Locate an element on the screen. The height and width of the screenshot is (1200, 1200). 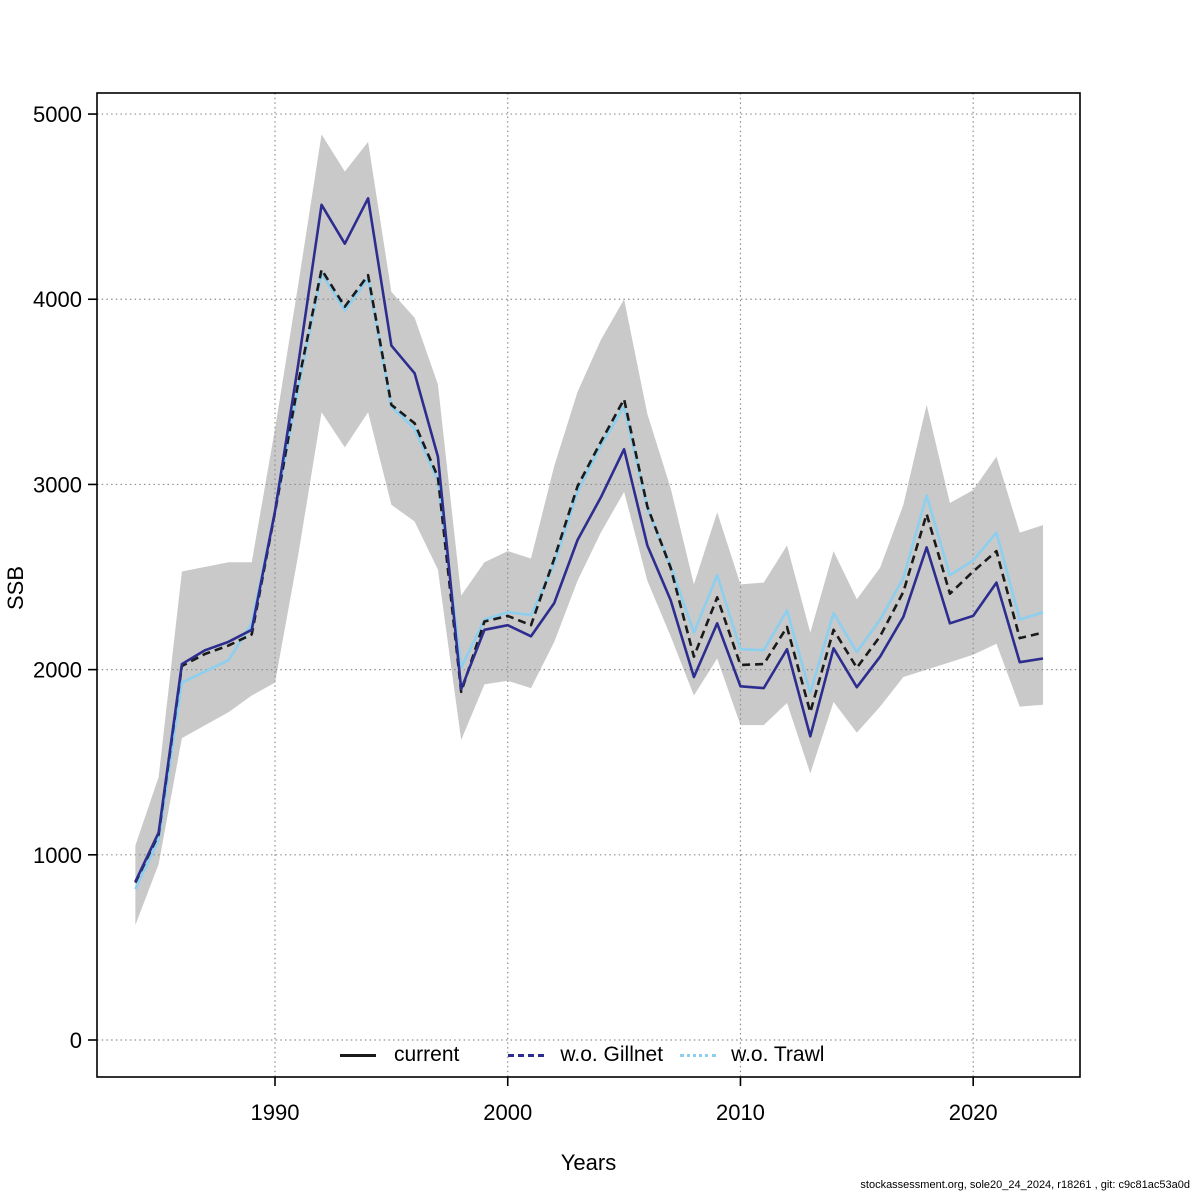
x-tick-label-1990: 1990 is located at coordinates (275, 1112).